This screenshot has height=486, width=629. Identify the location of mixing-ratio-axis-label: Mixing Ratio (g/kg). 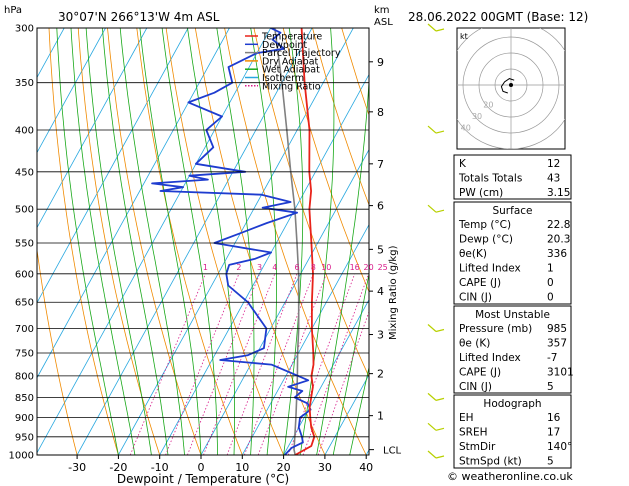
(393, 292).